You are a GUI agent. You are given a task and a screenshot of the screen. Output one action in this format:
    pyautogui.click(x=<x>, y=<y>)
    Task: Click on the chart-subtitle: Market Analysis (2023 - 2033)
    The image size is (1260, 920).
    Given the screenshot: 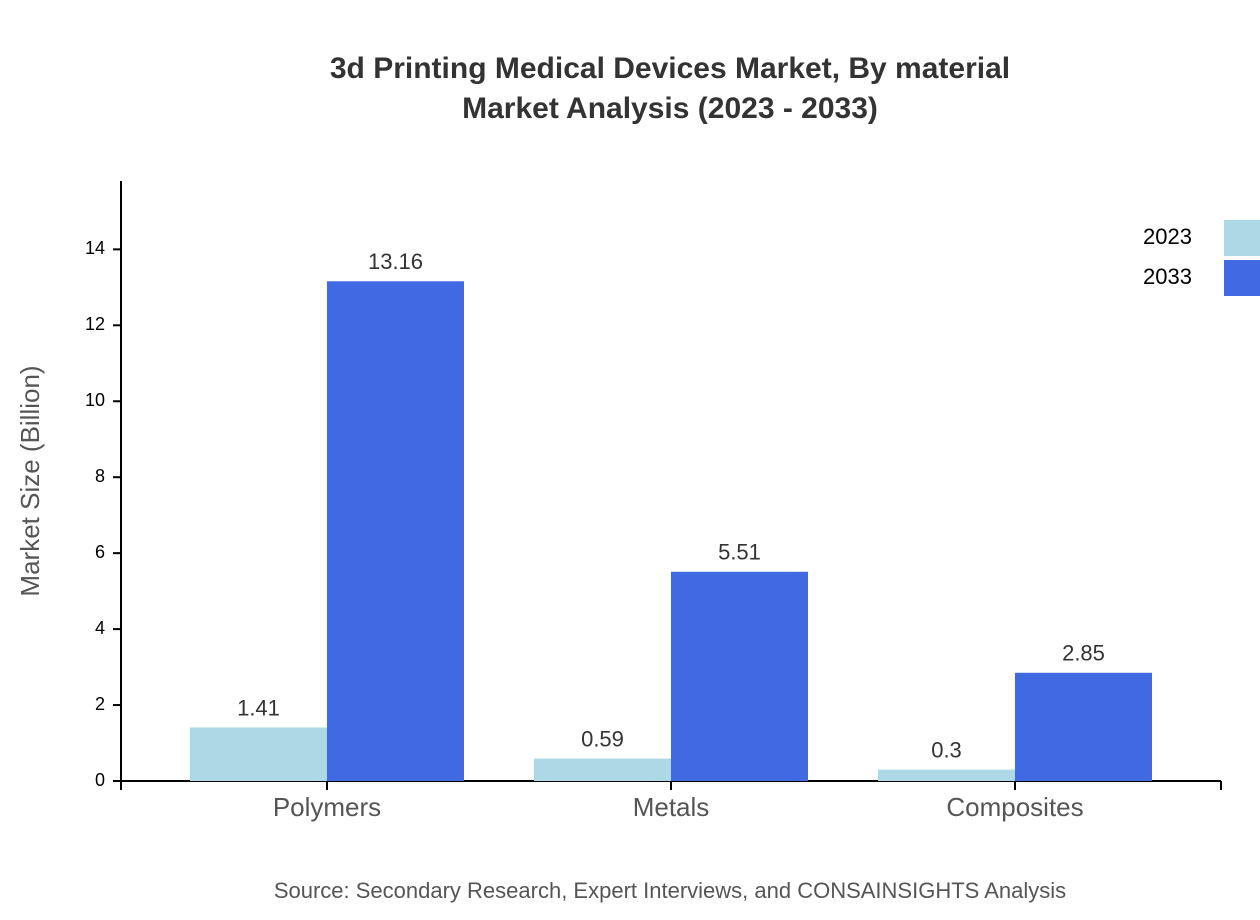 What is the action you would take?
    pyautogui.click(x=670, y=108)
    